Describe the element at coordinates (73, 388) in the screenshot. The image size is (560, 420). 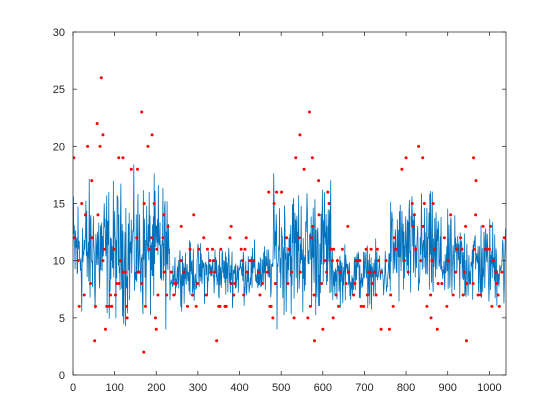
I see `x-tick-label: 0` at that location.